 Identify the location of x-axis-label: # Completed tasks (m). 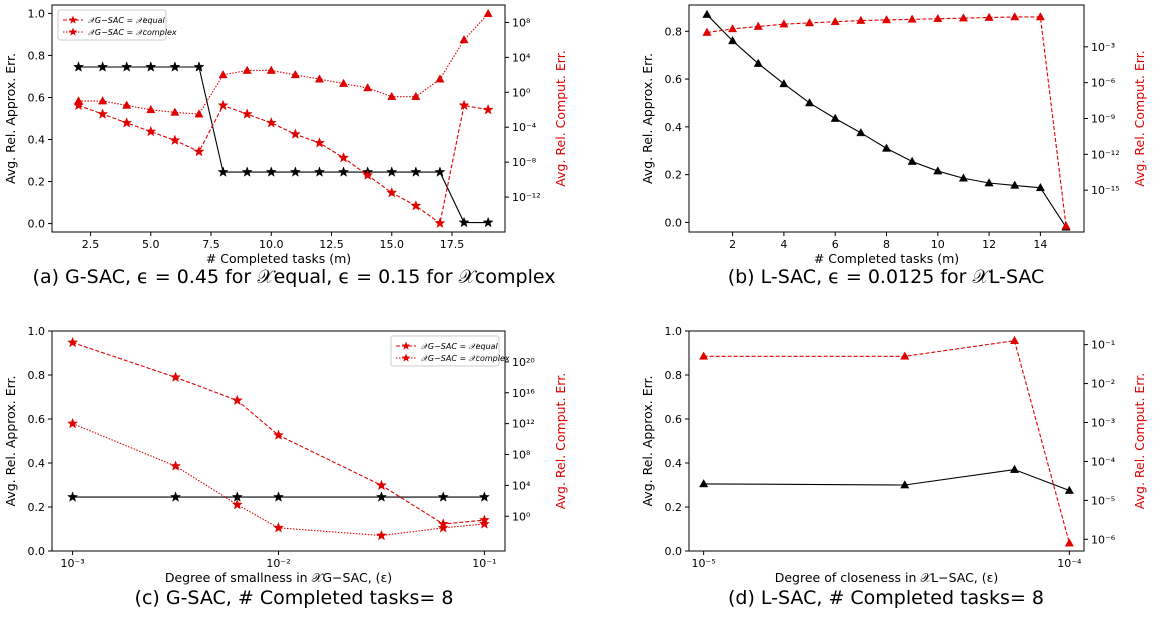
(886, 258).